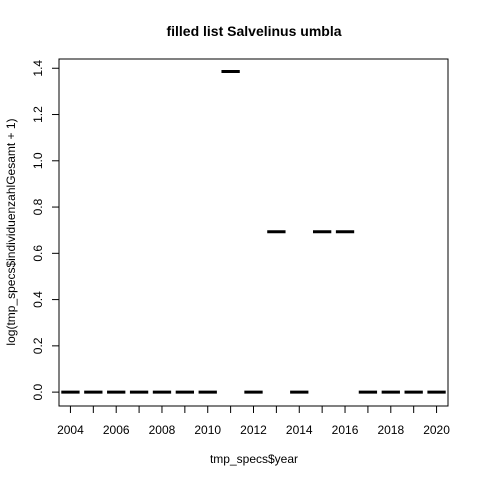  I want to click on y-axis: 0.0 0.2 0.4 0.6 0.8 1.0 1.2 1.4, so click(45, 230).